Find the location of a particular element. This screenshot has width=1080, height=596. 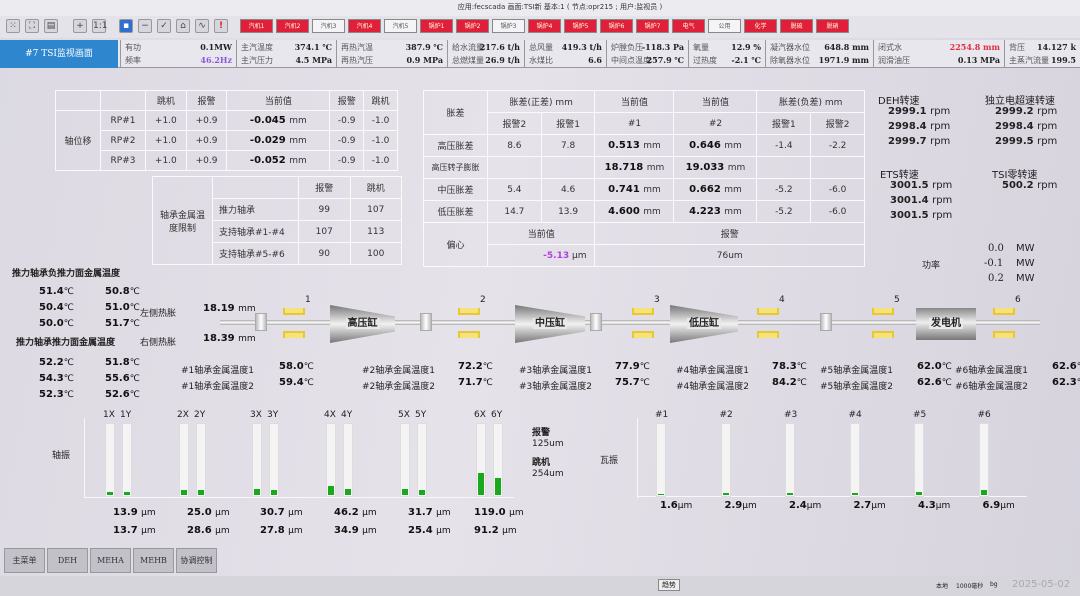

speed-number: 3001.5 is located at coordinates (909, 185).